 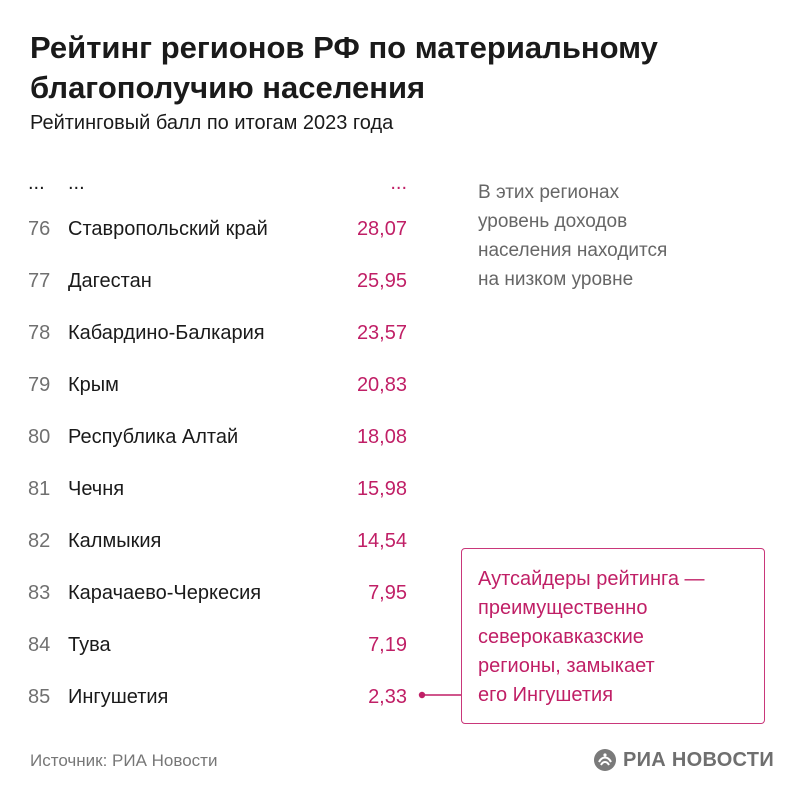 I want to click on row-region: Калмыкия, so click(x=115, y=541).